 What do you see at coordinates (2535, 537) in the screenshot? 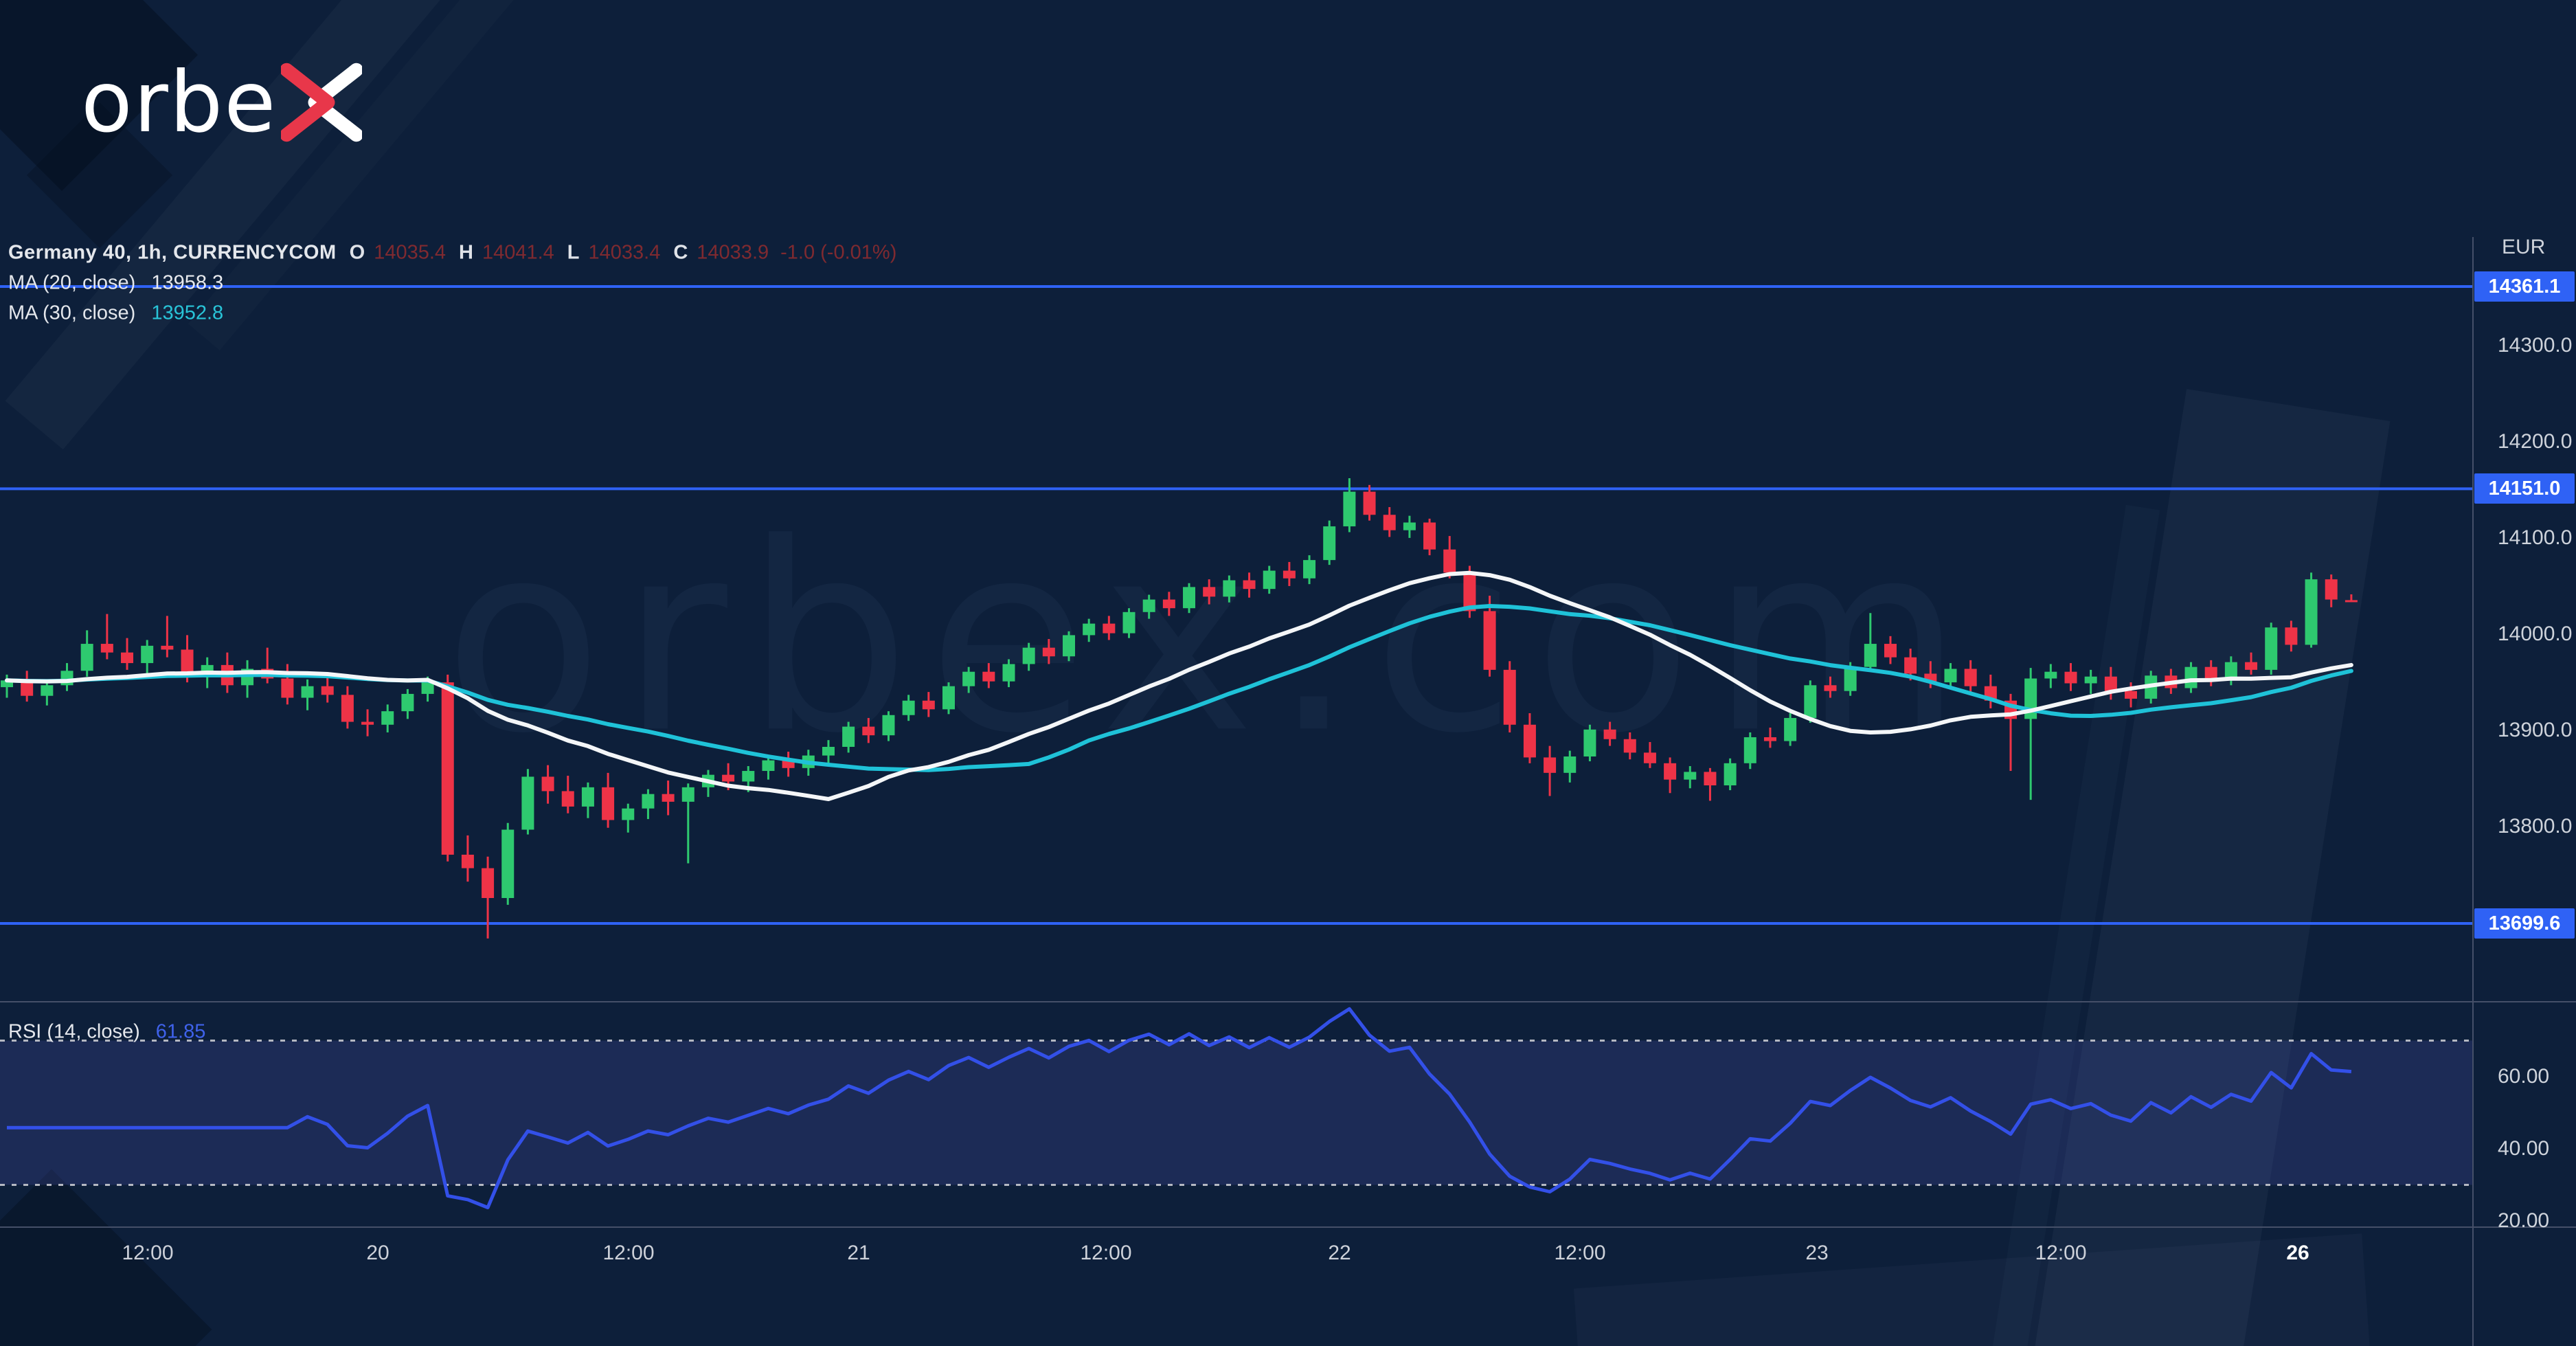
I see `price-tick-label: 14100.0` at bounding box center [2535, 537].